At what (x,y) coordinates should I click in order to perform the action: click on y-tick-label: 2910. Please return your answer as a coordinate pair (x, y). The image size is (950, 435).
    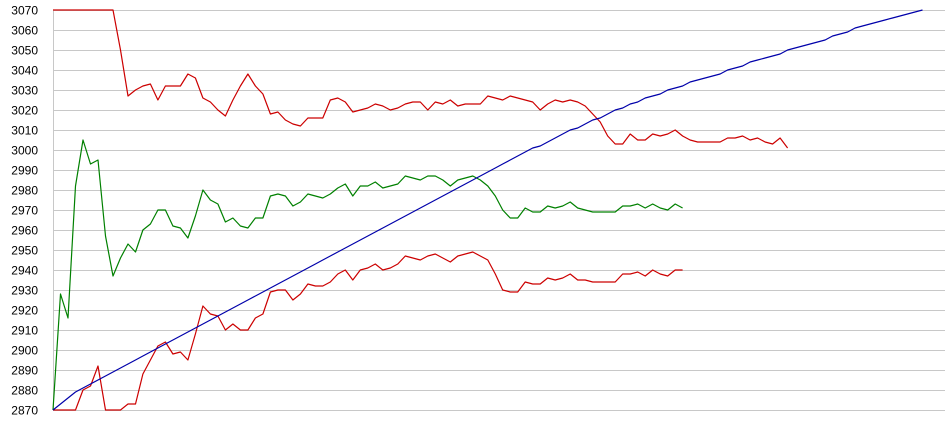
    Looking at the image, I should click on (24, 331).